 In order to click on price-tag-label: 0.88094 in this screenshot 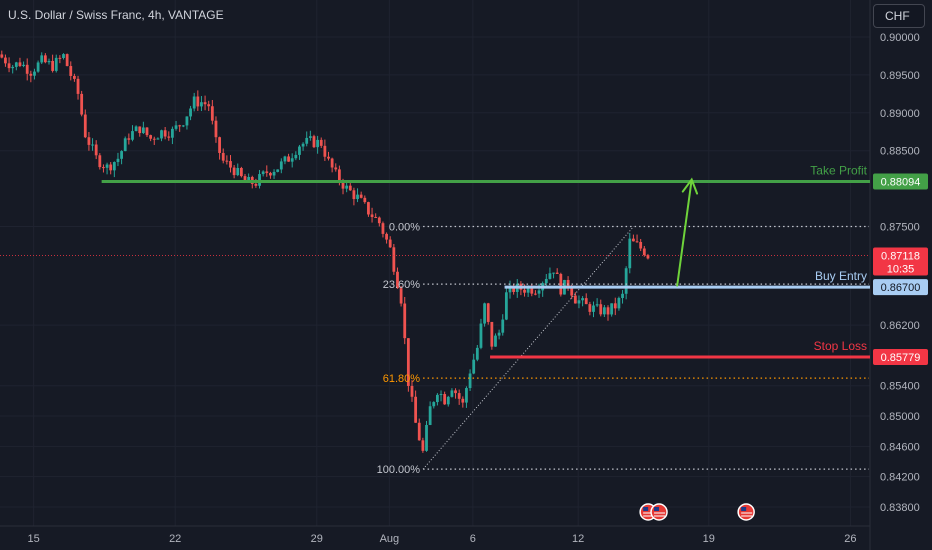, I will do `click(901, 182)`.